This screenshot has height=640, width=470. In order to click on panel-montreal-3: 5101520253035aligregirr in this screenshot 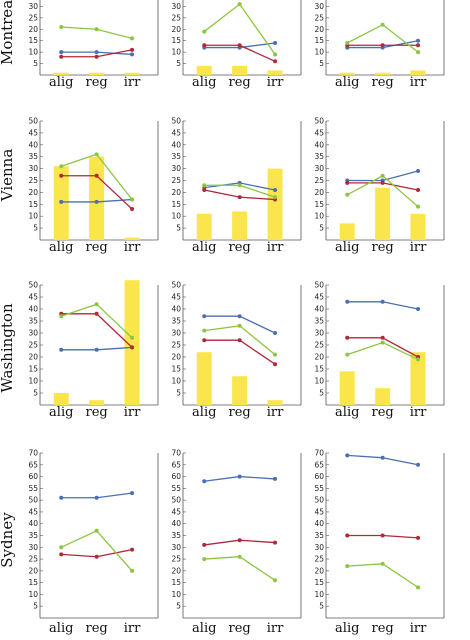, I will do `click(379, 45)`.